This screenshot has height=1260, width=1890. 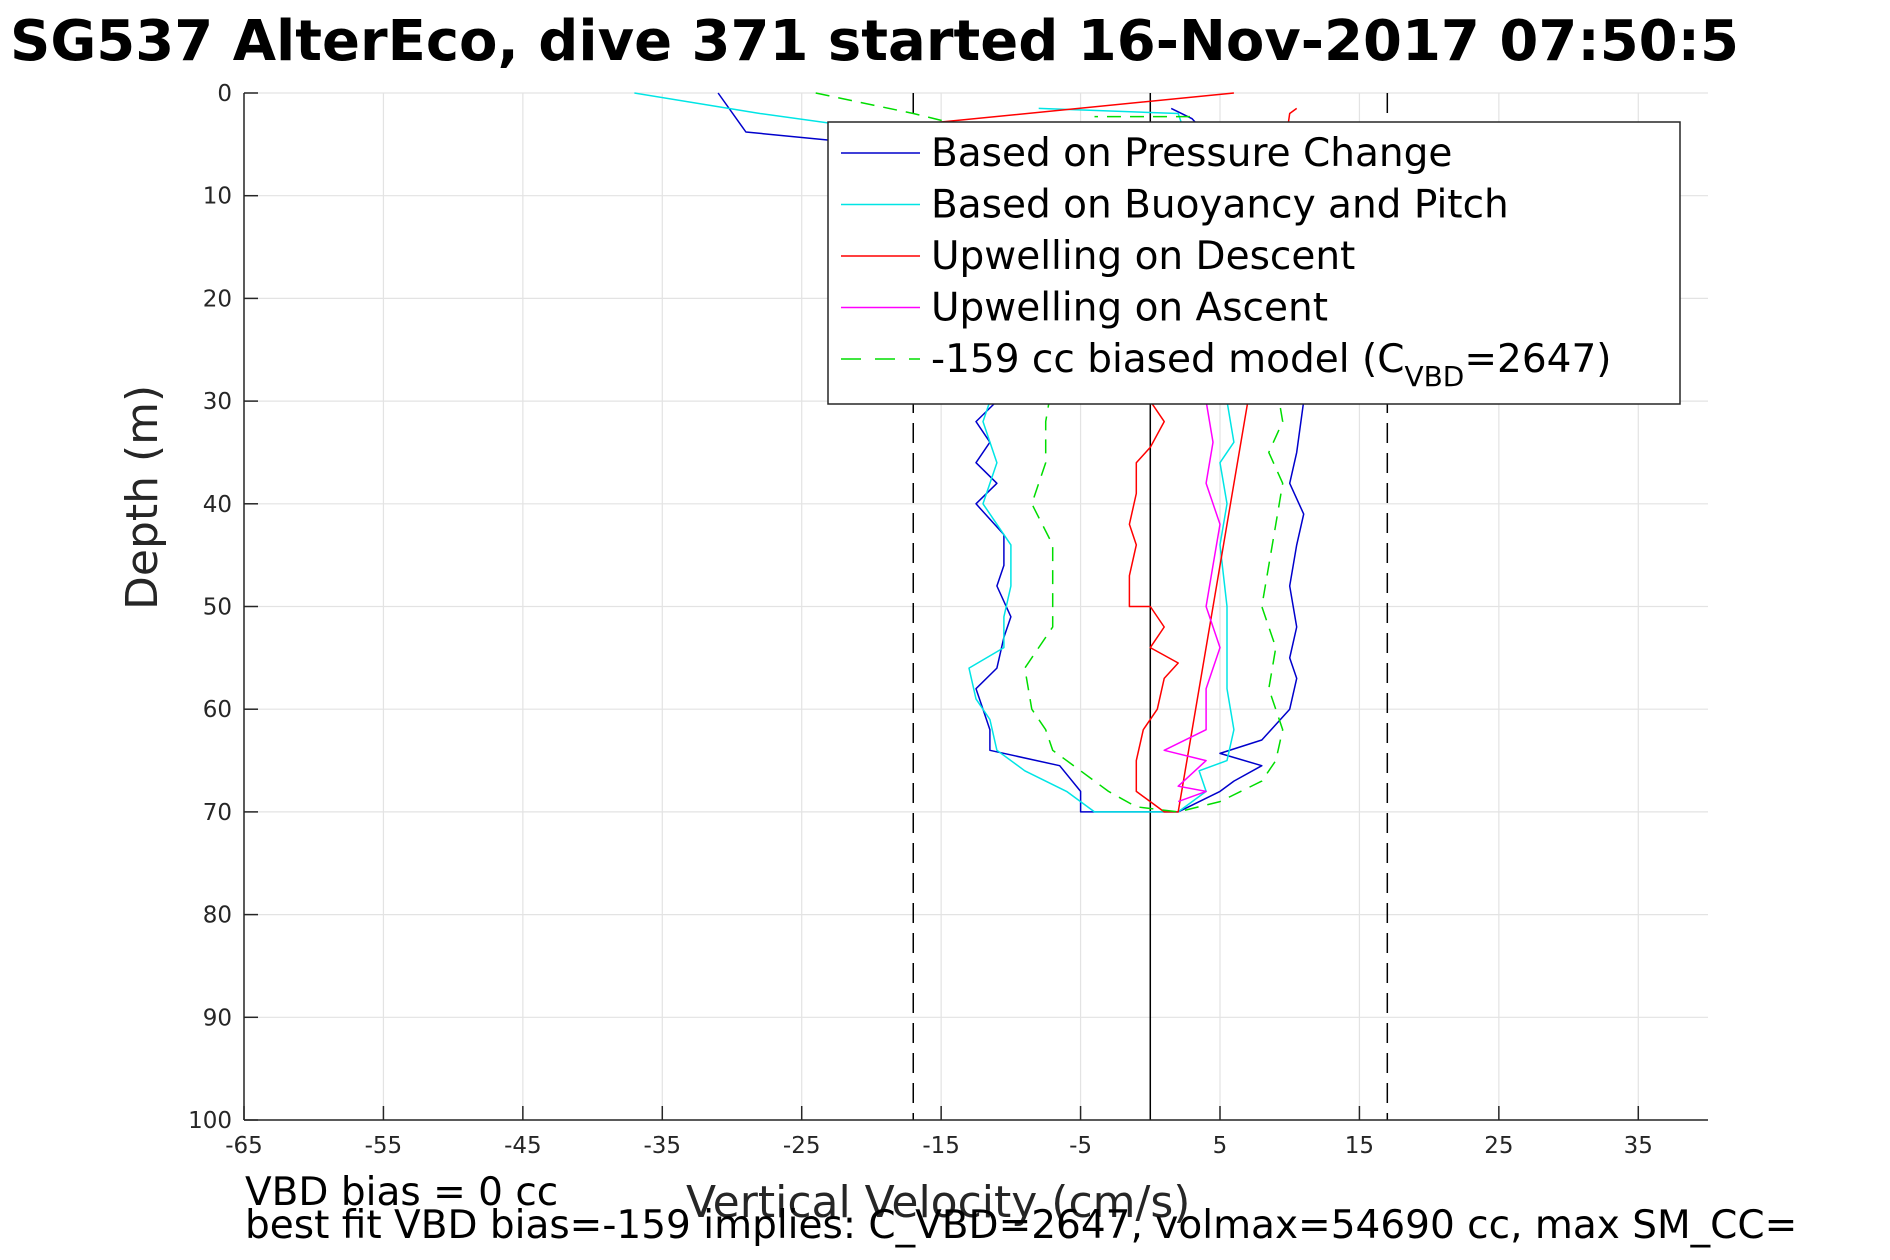 I want to click on x-tick-label: 15, so click(x=1359, y=1146).